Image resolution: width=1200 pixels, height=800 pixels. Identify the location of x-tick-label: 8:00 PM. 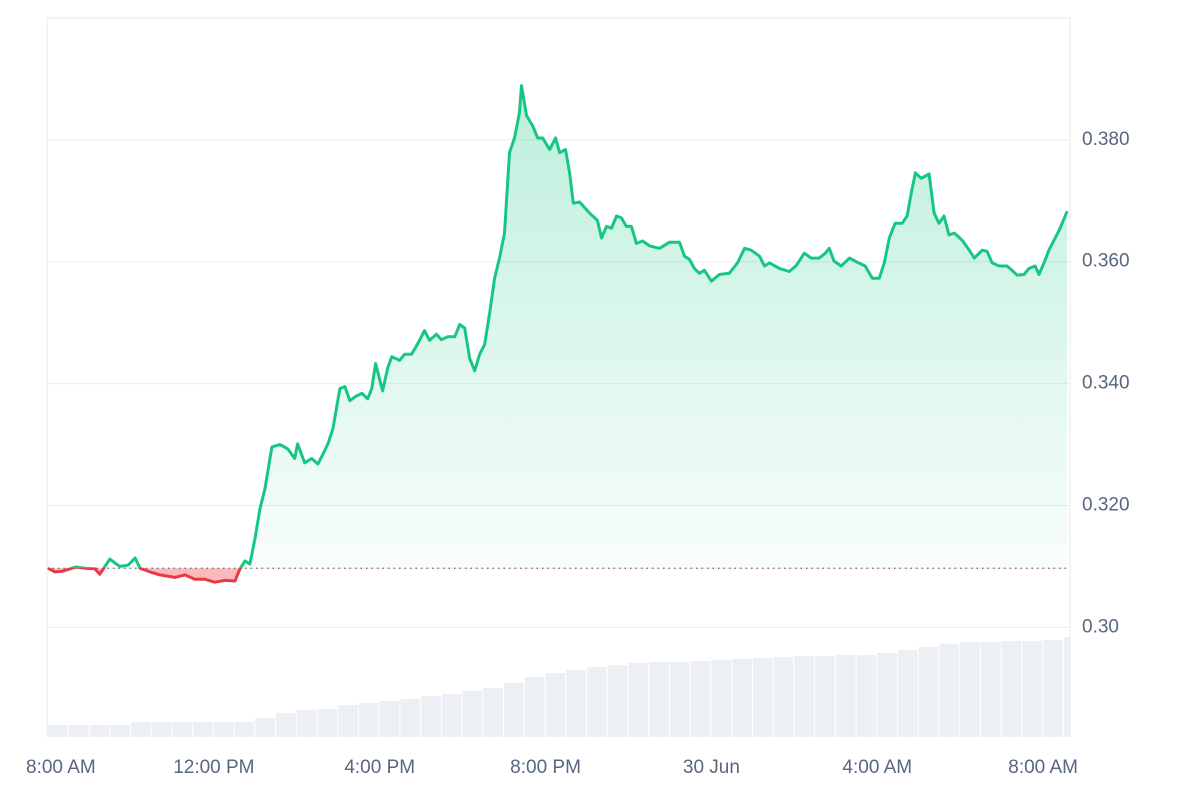
(545, 767).